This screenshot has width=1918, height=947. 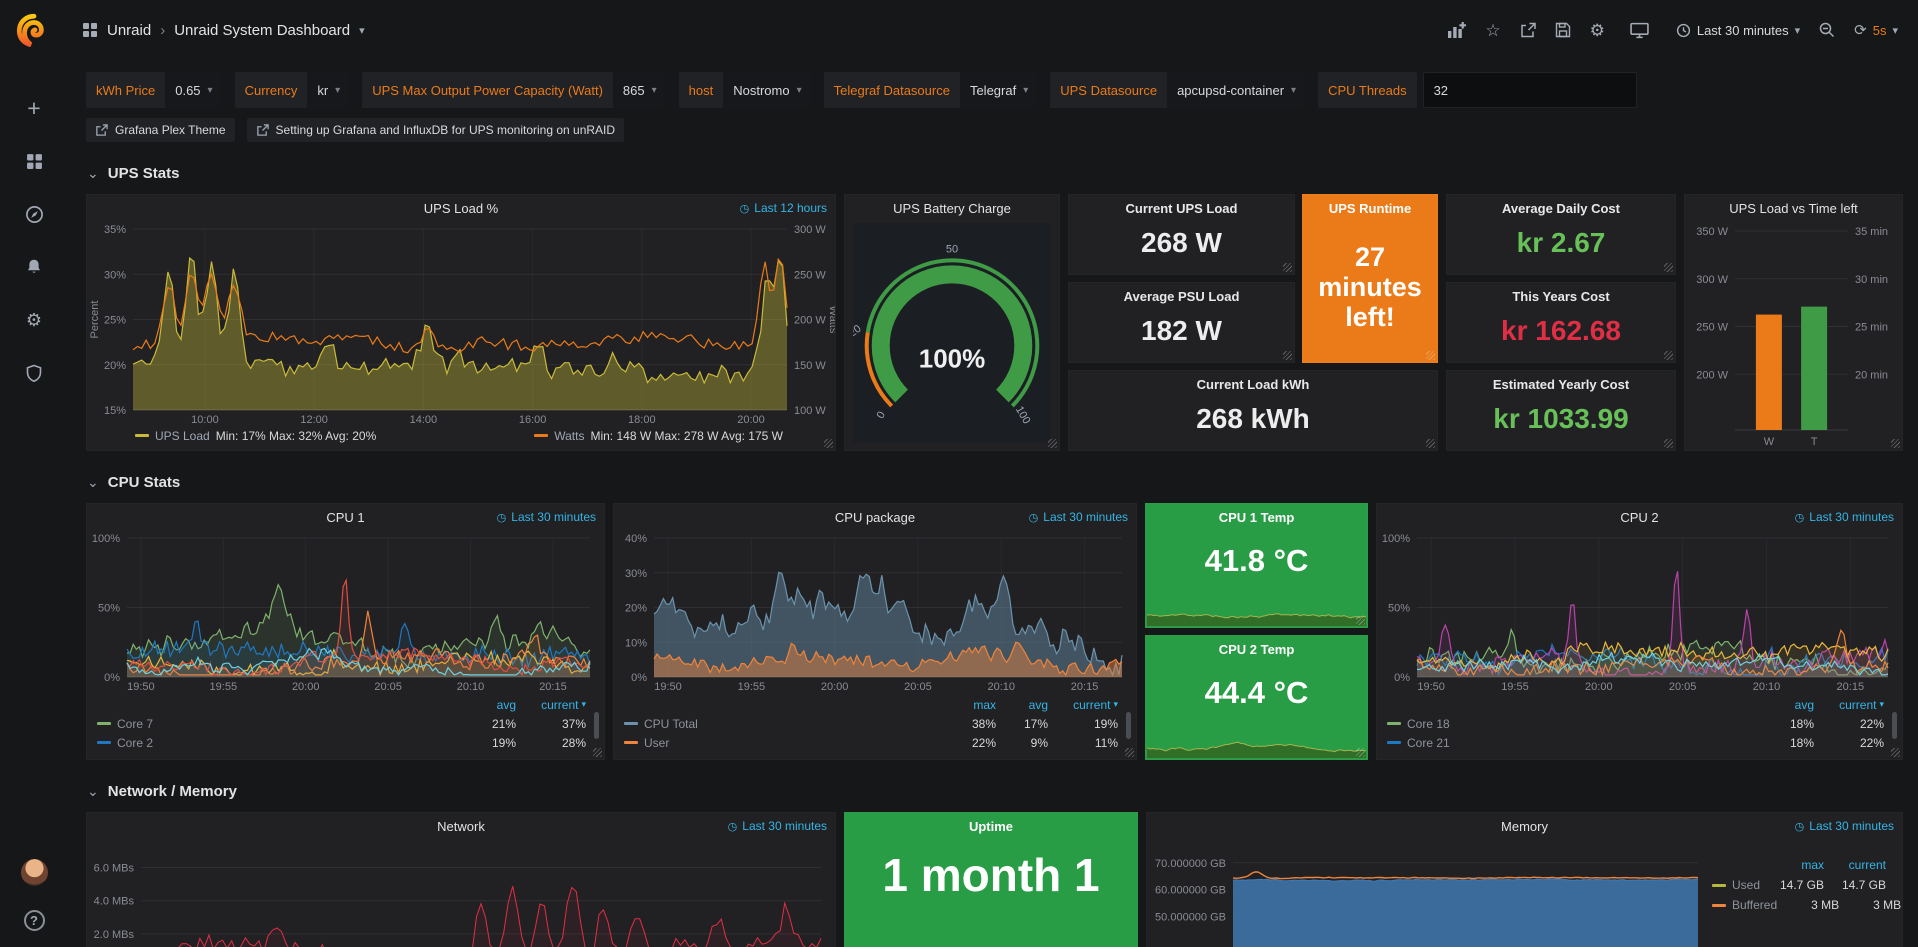 I want to click on variable-value: 0.65 ▾, so click(x=193, y=90).